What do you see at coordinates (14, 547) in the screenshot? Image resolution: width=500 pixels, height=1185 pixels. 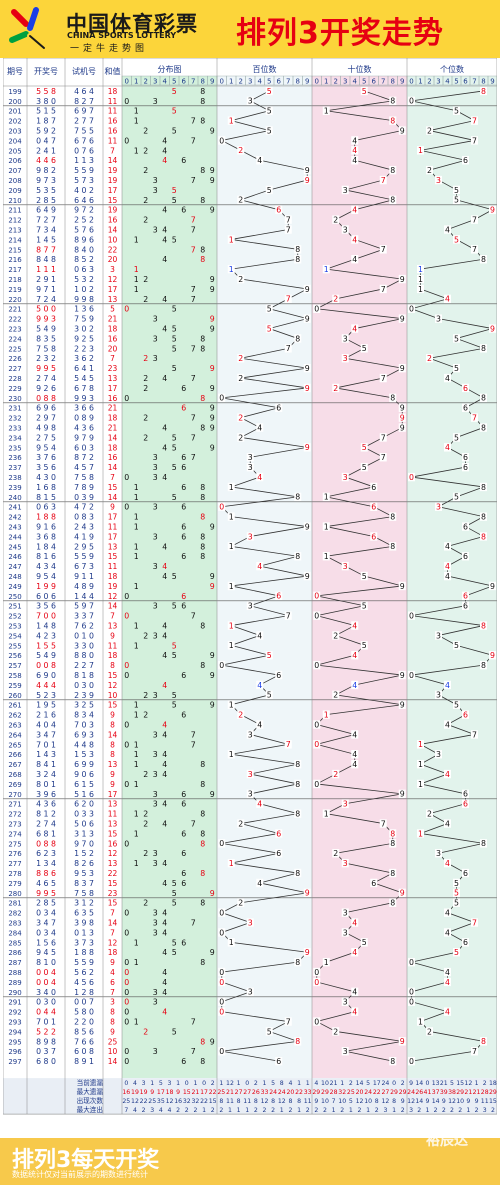 I see `issue-number: 245` at bounding box center [14, 547].